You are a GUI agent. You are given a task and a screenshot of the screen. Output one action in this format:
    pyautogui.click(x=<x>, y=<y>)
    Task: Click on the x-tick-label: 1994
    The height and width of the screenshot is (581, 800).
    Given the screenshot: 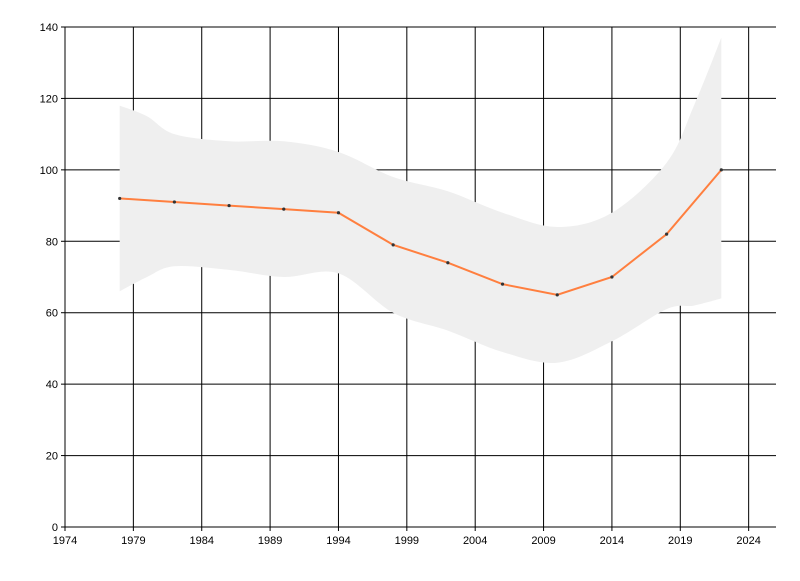 What is the action you would take?
    pyautogui.click(x=338, y=541)
    